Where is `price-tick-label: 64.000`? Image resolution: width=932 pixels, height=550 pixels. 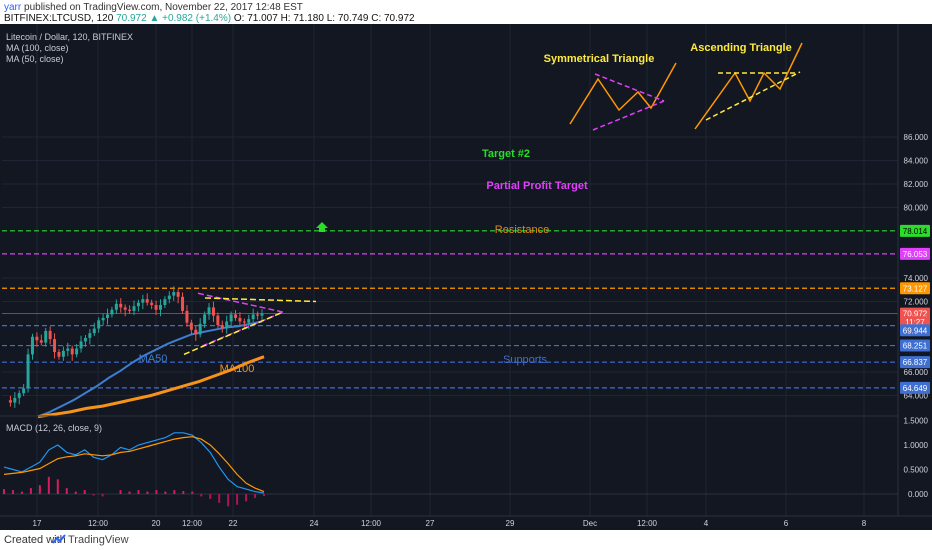
price-tick-label: 64.000 is located at coordinates (916, 396).